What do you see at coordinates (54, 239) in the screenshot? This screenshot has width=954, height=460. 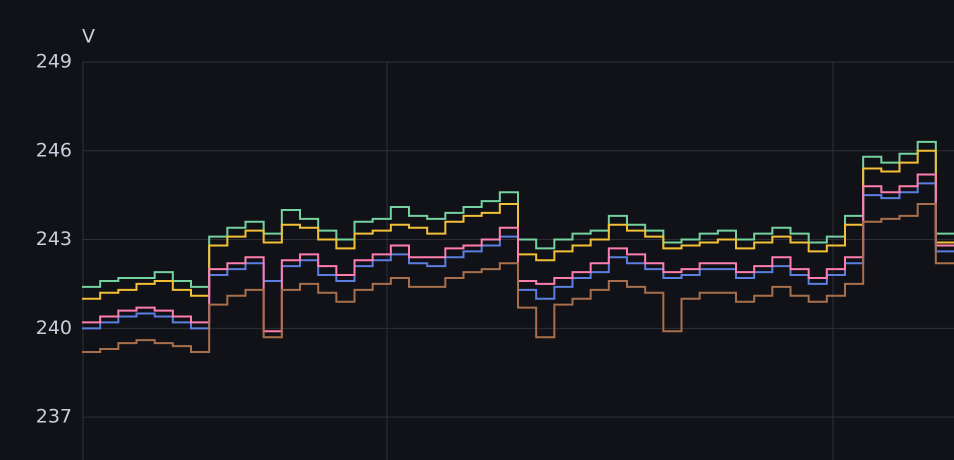 I see `y-tick-label: 243` at bounding box center [54, 239].